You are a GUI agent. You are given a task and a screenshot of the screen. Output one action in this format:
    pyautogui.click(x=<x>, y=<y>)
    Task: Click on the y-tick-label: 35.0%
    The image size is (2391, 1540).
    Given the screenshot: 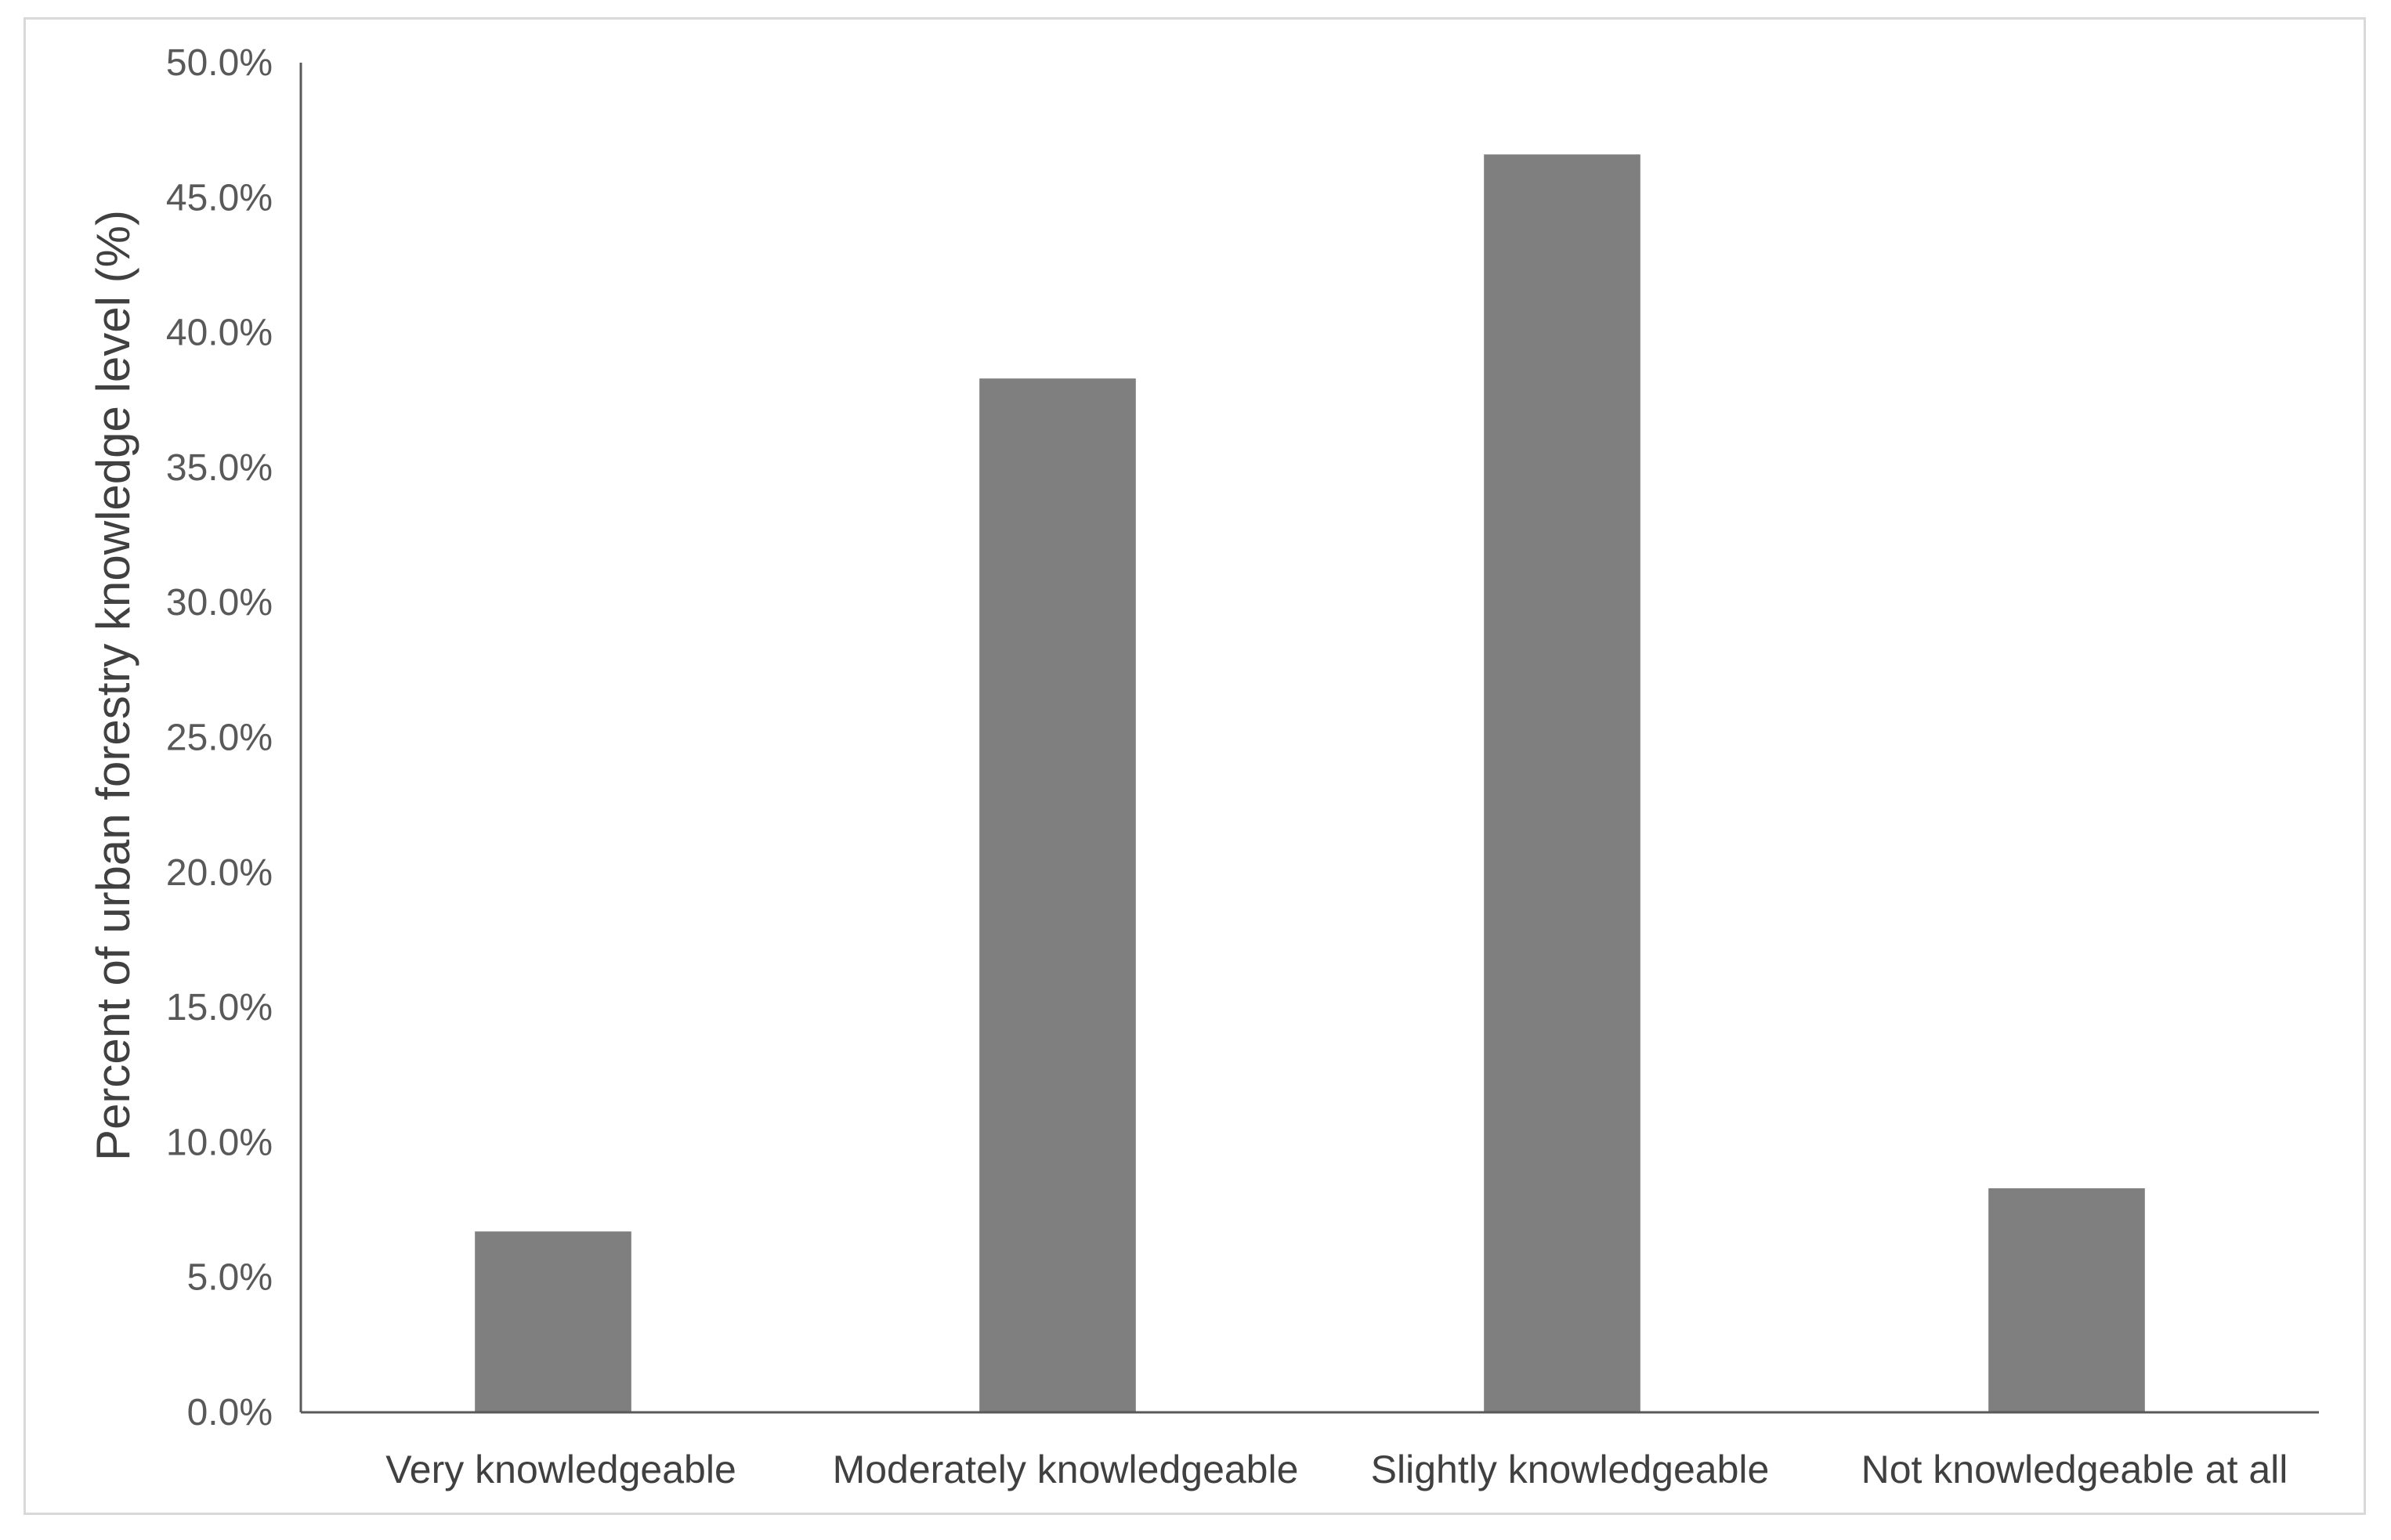 What is the action you would take?
    pyautogui.click(x=219, y=468)
    